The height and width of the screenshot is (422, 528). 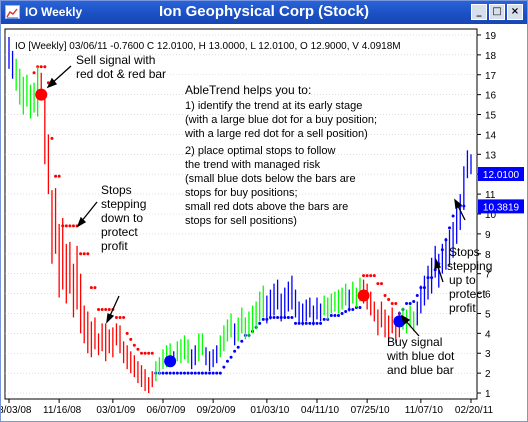 What do you see at coordinates (119, 232) in the screenshot?
I see `stops-down-note-4: protect` at bounding box center [119, 232].